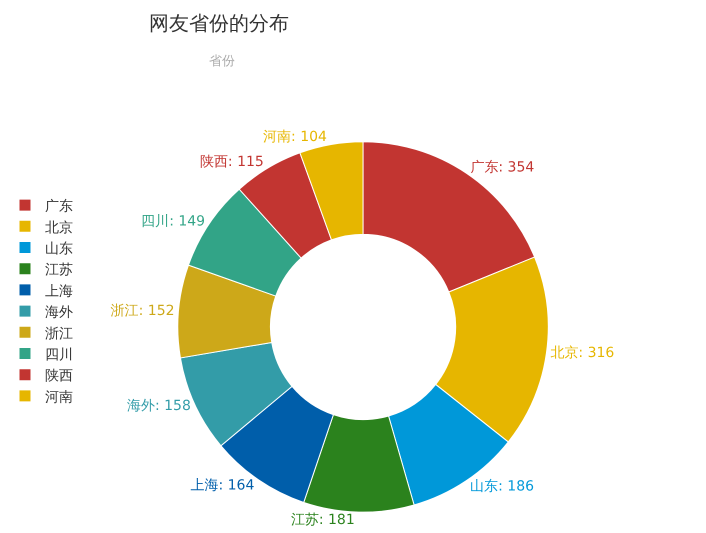 The width and height of the screenshot is (706, 533). Describe the element at coordinates (158, 406) in the screenshot. I see `data-label: 海外: 158` at that location.